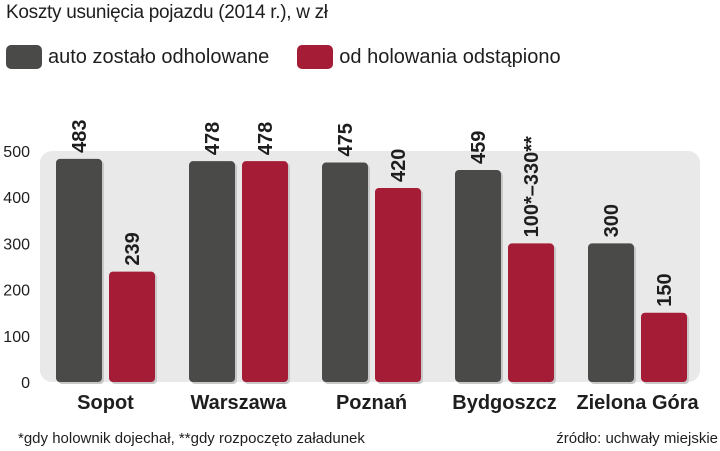 Image resolution: width=720 pixels, height=451 pixels. I want to click on category-label: Warszawa, so click(239, 403).